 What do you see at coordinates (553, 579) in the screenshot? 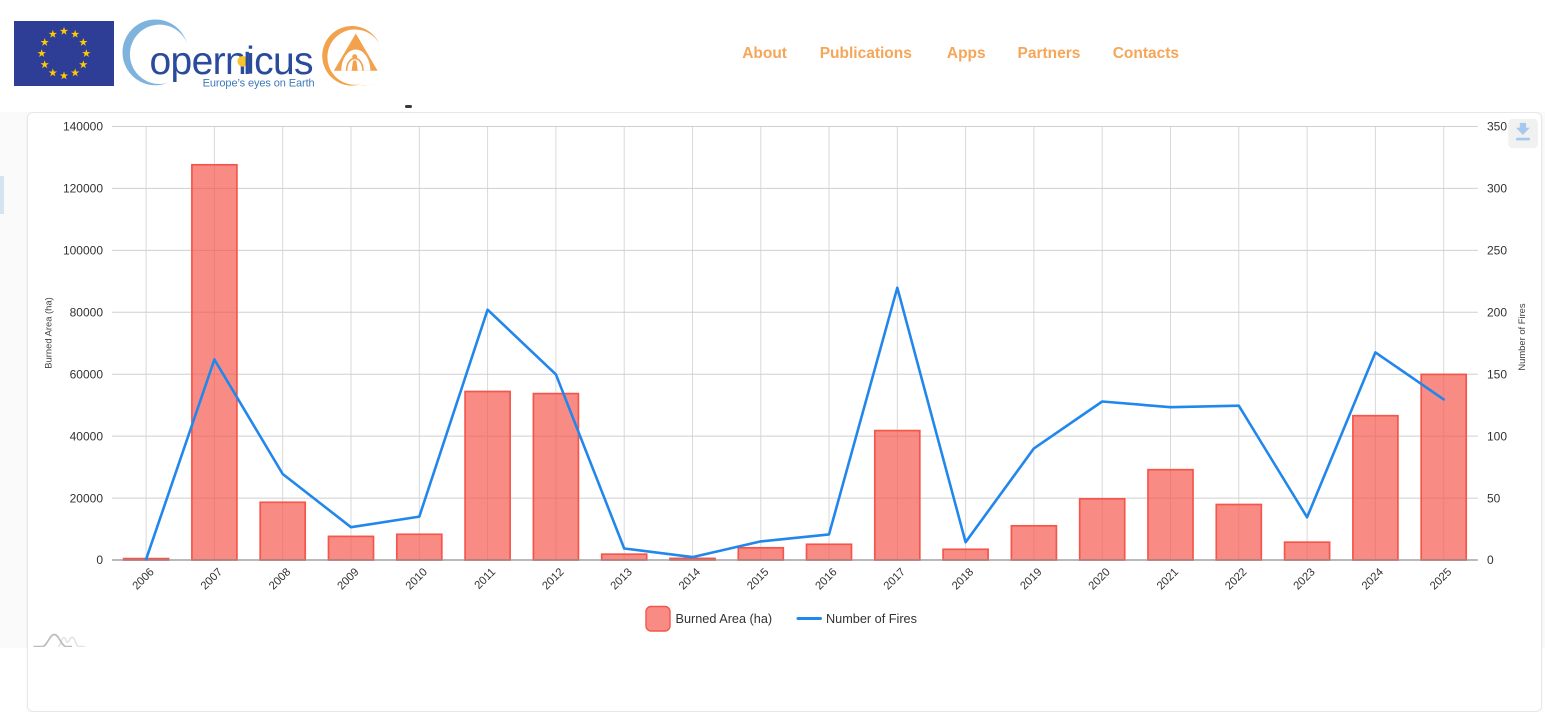
I see `svg-text: 2012` at bounding box center [553, 579].